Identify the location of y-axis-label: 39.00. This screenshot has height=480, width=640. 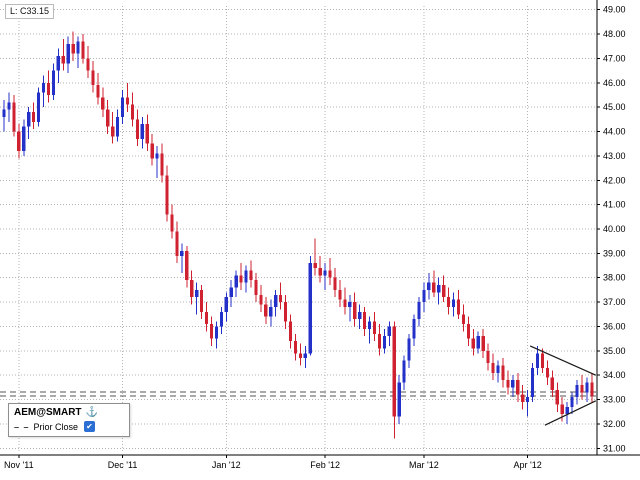
(614, 253).